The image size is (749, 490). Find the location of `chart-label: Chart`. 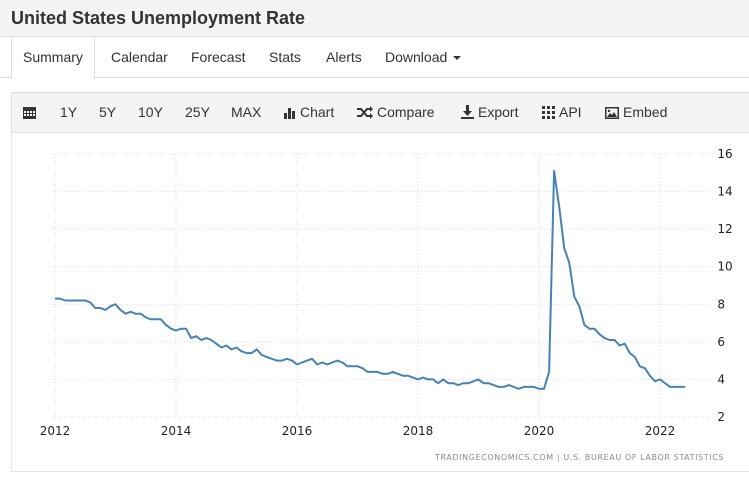

chart-label: Chart is located at coordinates (317, 112).